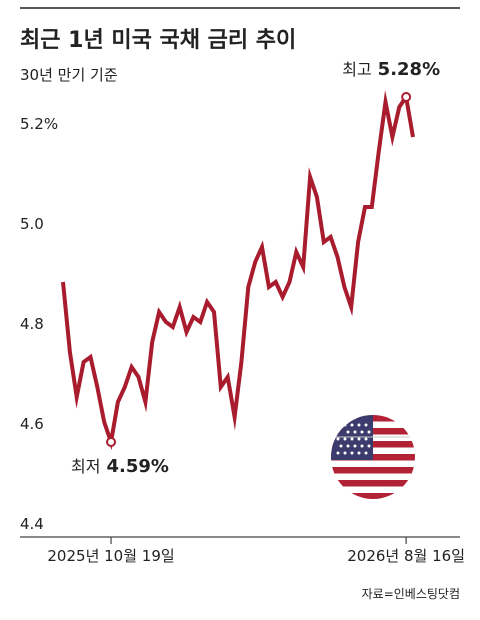 The image size is (480, 620). I want to click on y-tick-label: 5.0, so click(32, 224).